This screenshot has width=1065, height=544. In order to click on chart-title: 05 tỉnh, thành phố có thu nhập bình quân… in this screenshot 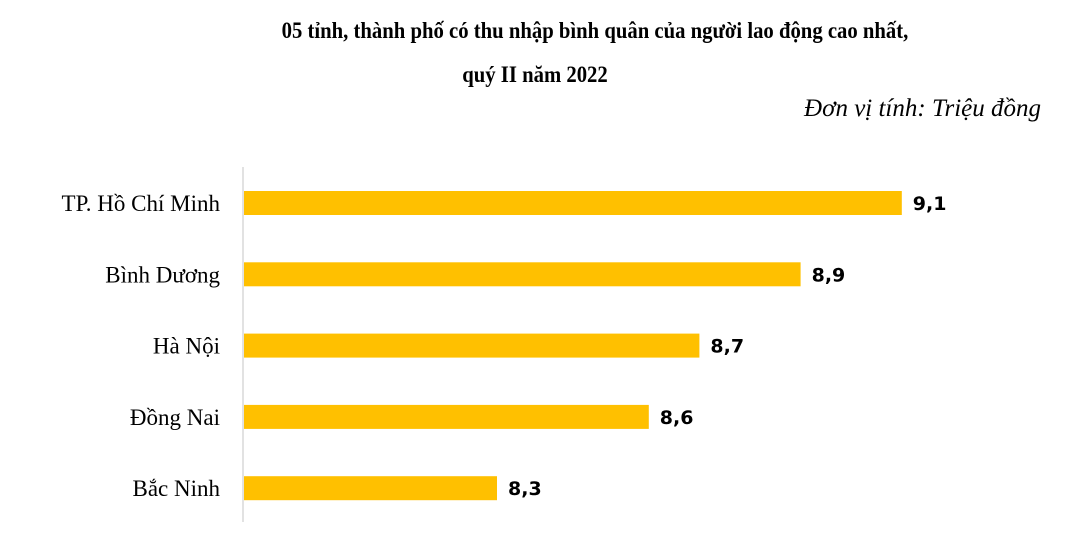, I will do `click(595, 30)`.